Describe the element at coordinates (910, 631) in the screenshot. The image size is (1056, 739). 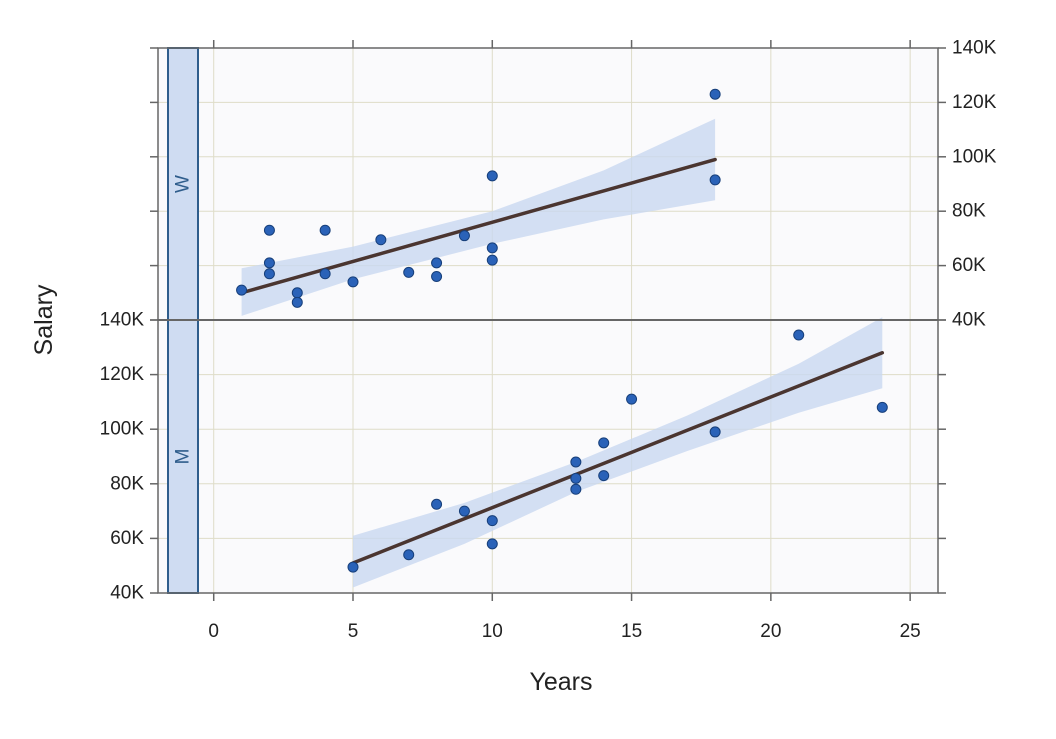
I see `x-tick-label: 25` at that location.